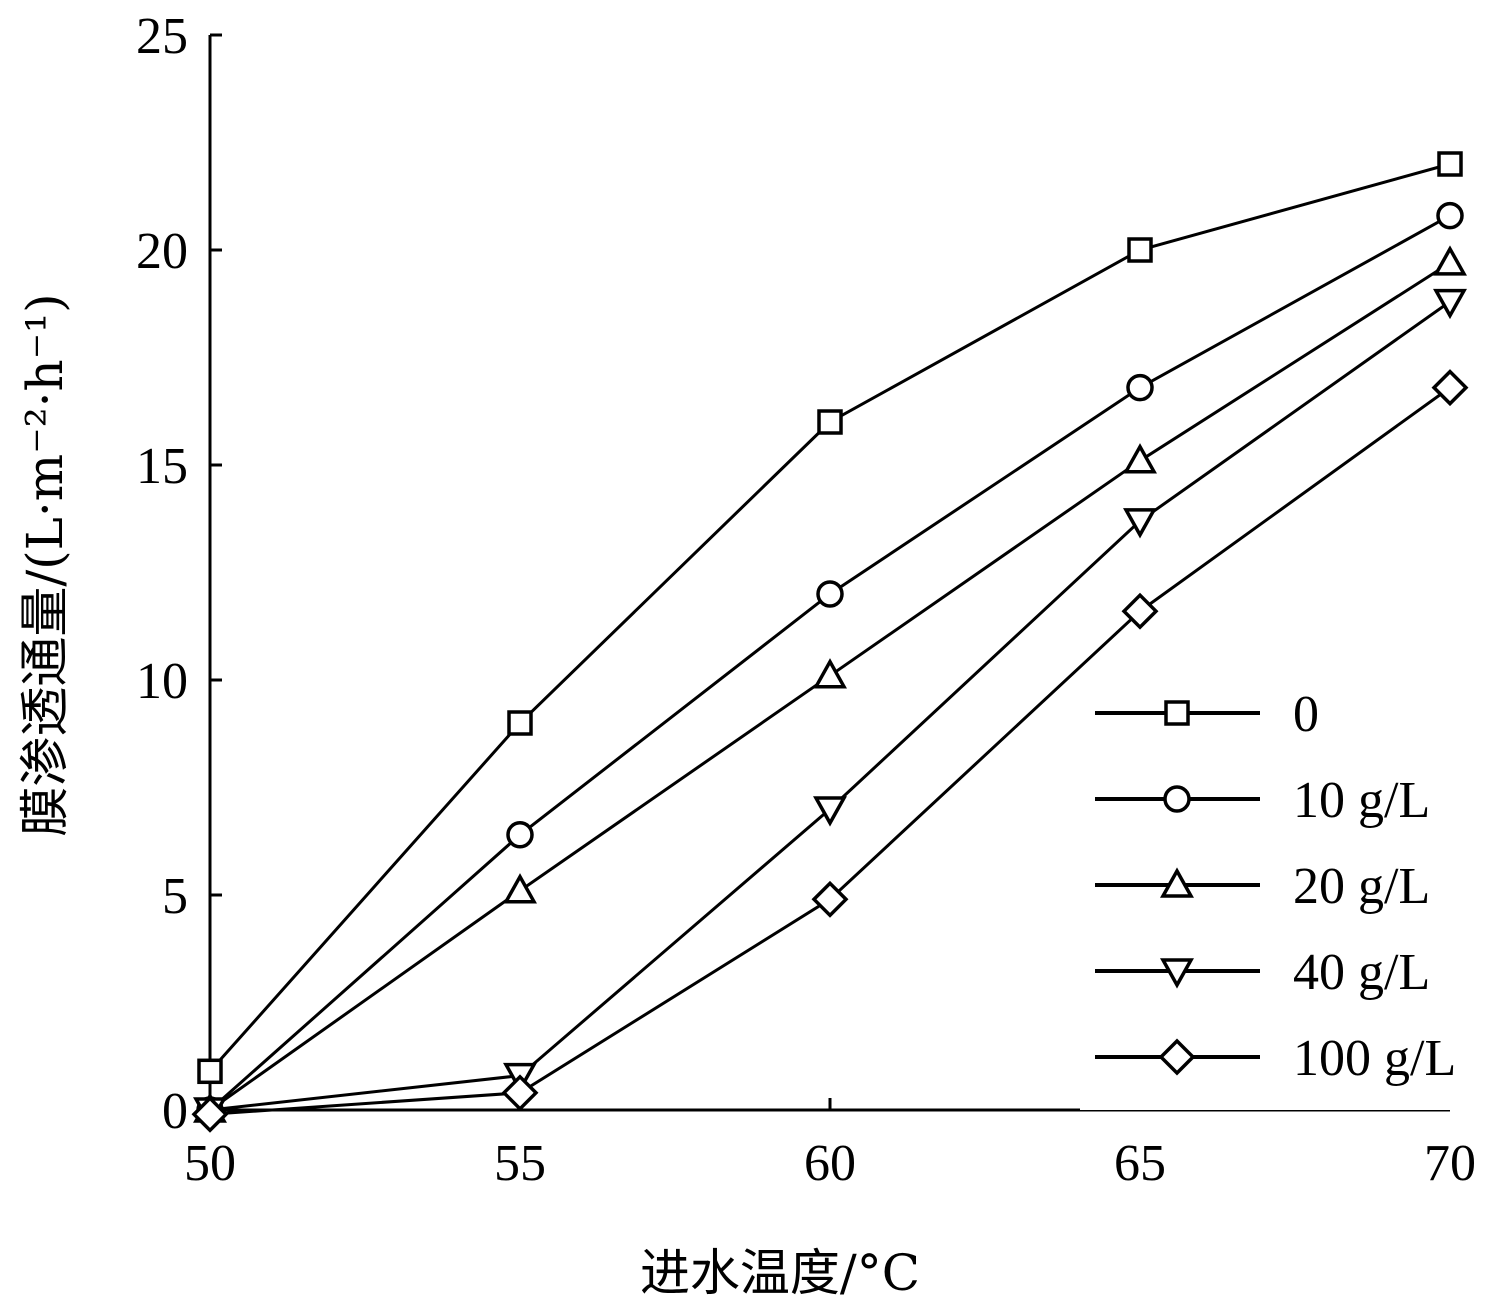  I want to click on legend-label: 0, so click(1306, 714).